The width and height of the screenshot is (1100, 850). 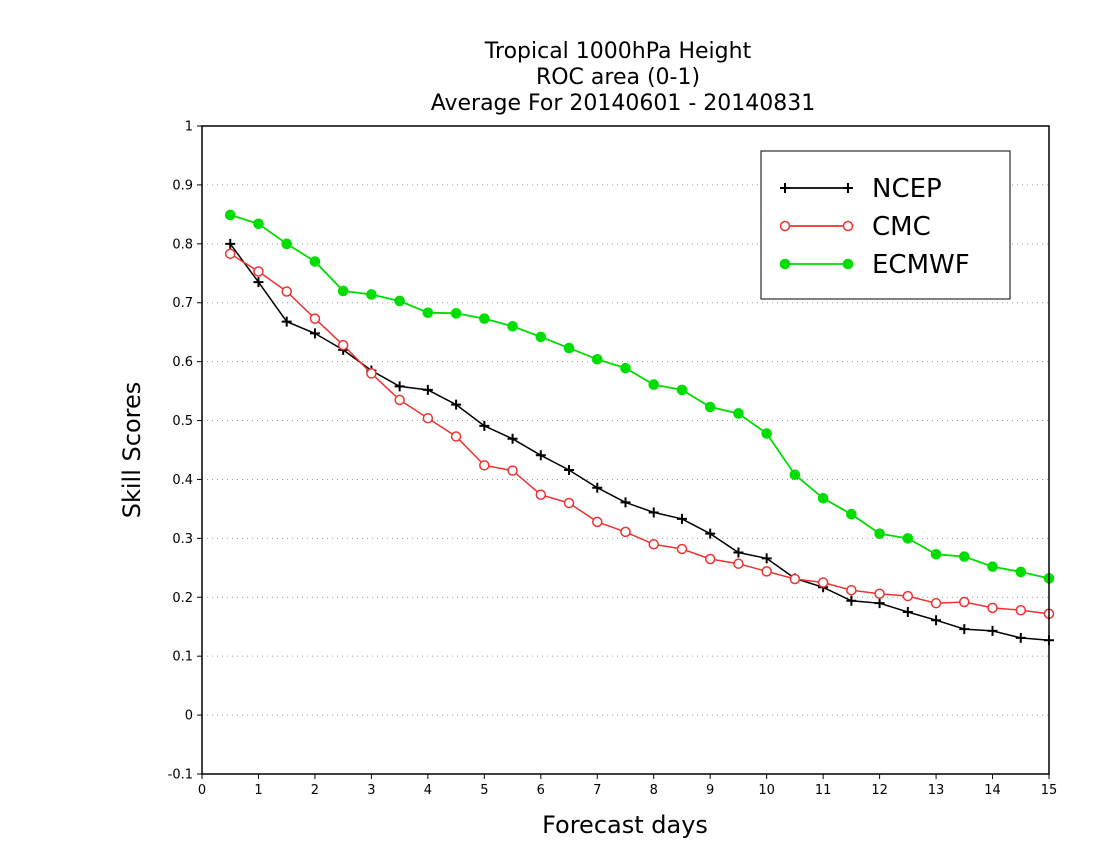 I want to click on legend: NCEP CMC ECMWF, so click(x=885, y=225).